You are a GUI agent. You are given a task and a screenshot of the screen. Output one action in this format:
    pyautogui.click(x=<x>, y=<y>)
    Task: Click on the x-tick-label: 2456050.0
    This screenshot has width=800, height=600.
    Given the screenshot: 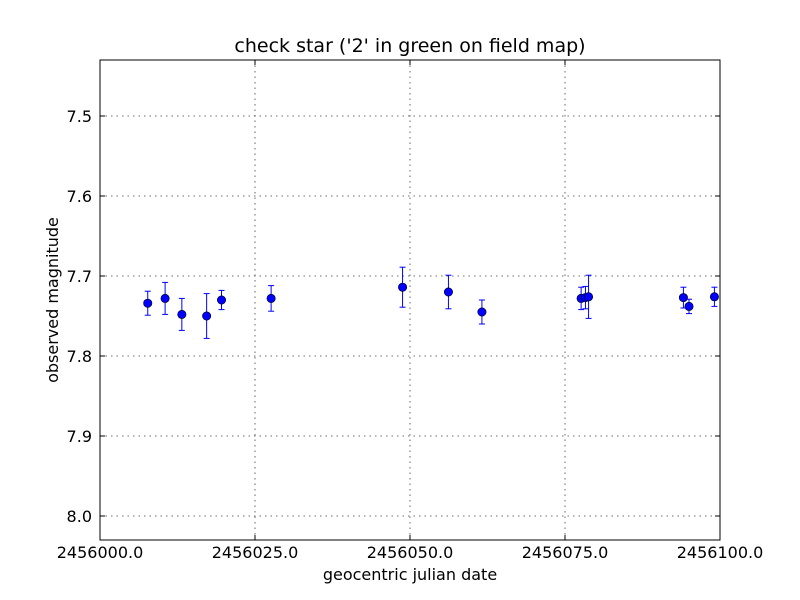 What is the action you would take?
    pyautogui.click(x=410, y=552)
    